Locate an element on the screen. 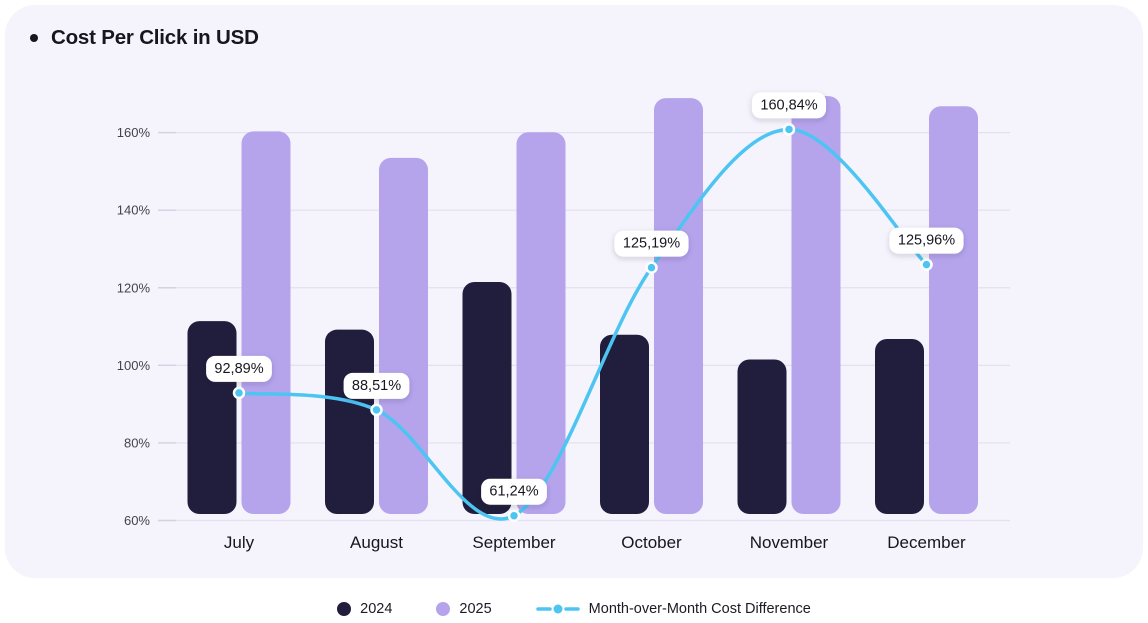 This screenshot has width=1148, height=623. bar-2025-december is located at coordinates (953, 310).